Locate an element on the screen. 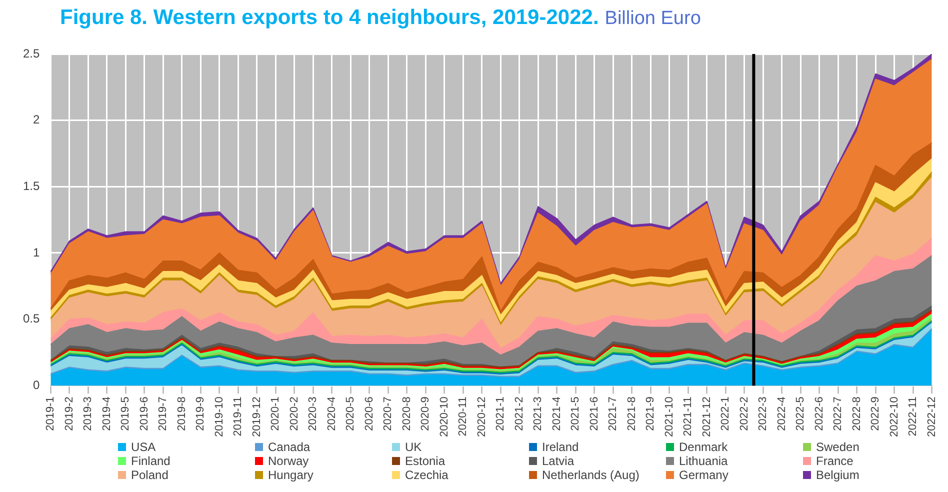 Image resolution: width=948 pixels, height=492 pixels. x-tick-label: 2021-8 is located at coordinates (632, 413).